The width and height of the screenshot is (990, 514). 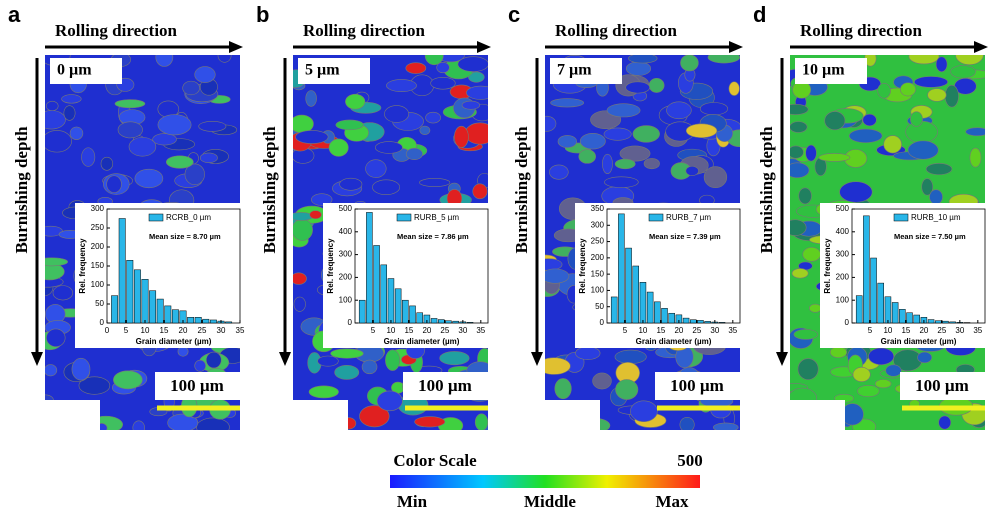 I want to click on color-scale-max: 500, so click(x=690, y=460).